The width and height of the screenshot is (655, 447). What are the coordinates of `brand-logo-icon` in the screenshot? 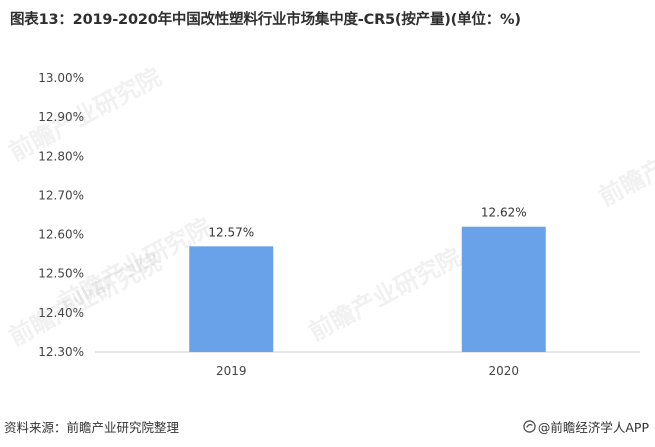 It's located at (529, 426).